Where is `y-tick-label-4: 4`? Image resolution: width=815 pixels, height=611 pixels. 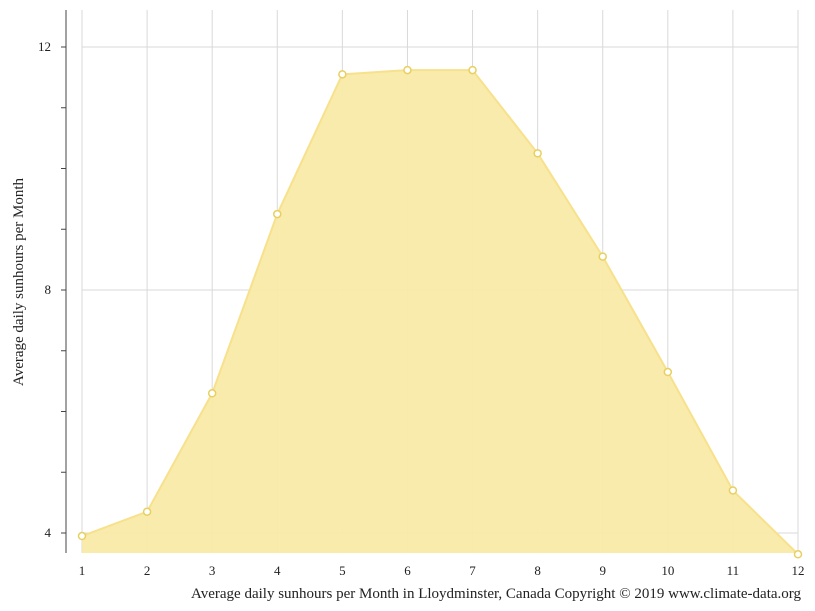 y-tick-label-4: 4 is located at coordinates (48, 532).